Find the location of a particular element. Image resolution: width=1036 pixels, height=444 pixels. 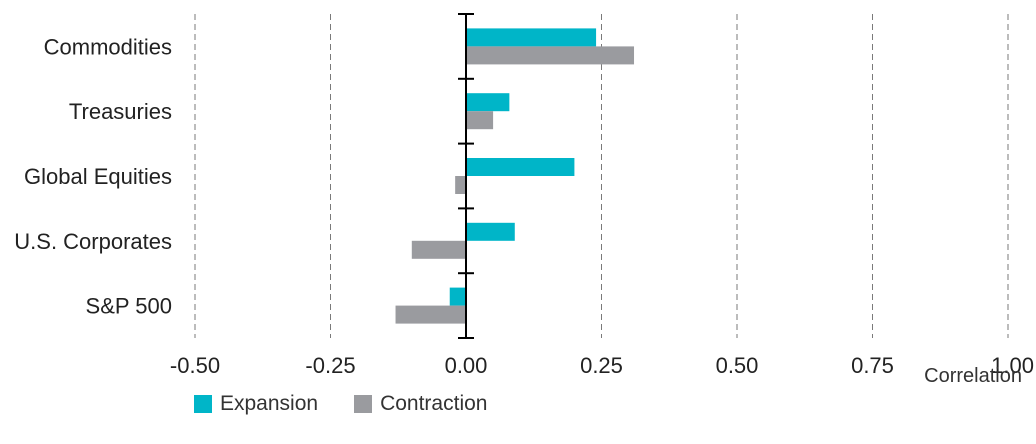

x-tick-label: 0.75 is located at coordinates (872, 365).